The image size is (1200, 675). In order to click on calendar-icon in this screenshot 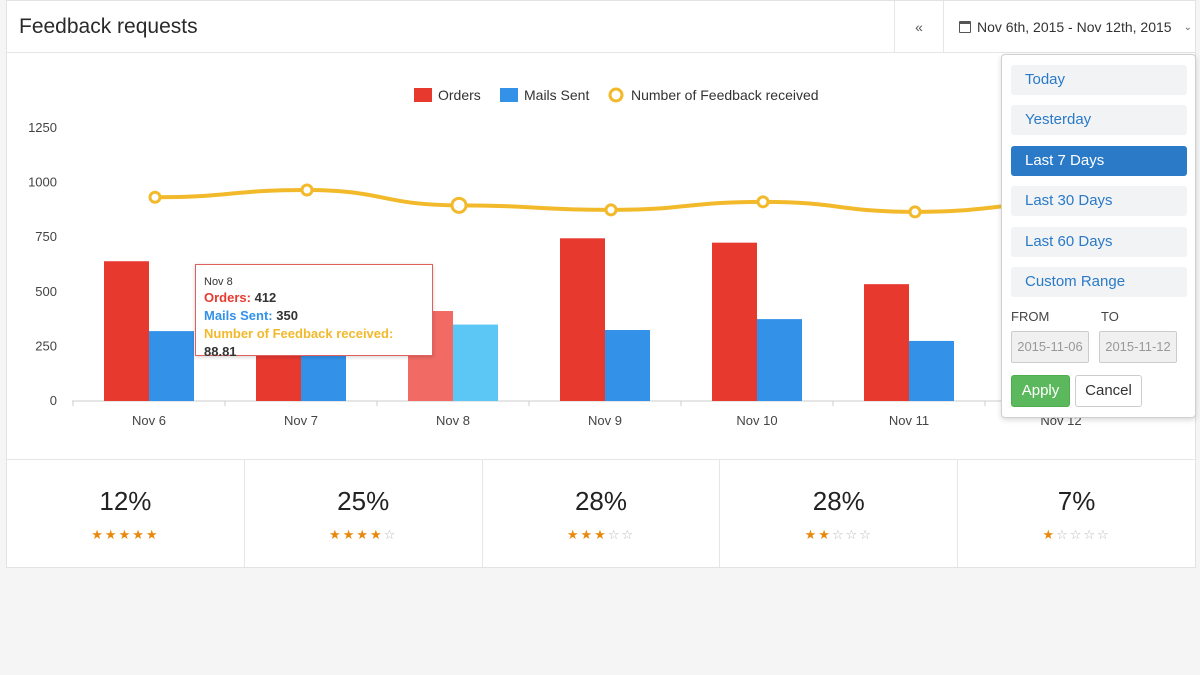, I will do `click(965, 27)`.